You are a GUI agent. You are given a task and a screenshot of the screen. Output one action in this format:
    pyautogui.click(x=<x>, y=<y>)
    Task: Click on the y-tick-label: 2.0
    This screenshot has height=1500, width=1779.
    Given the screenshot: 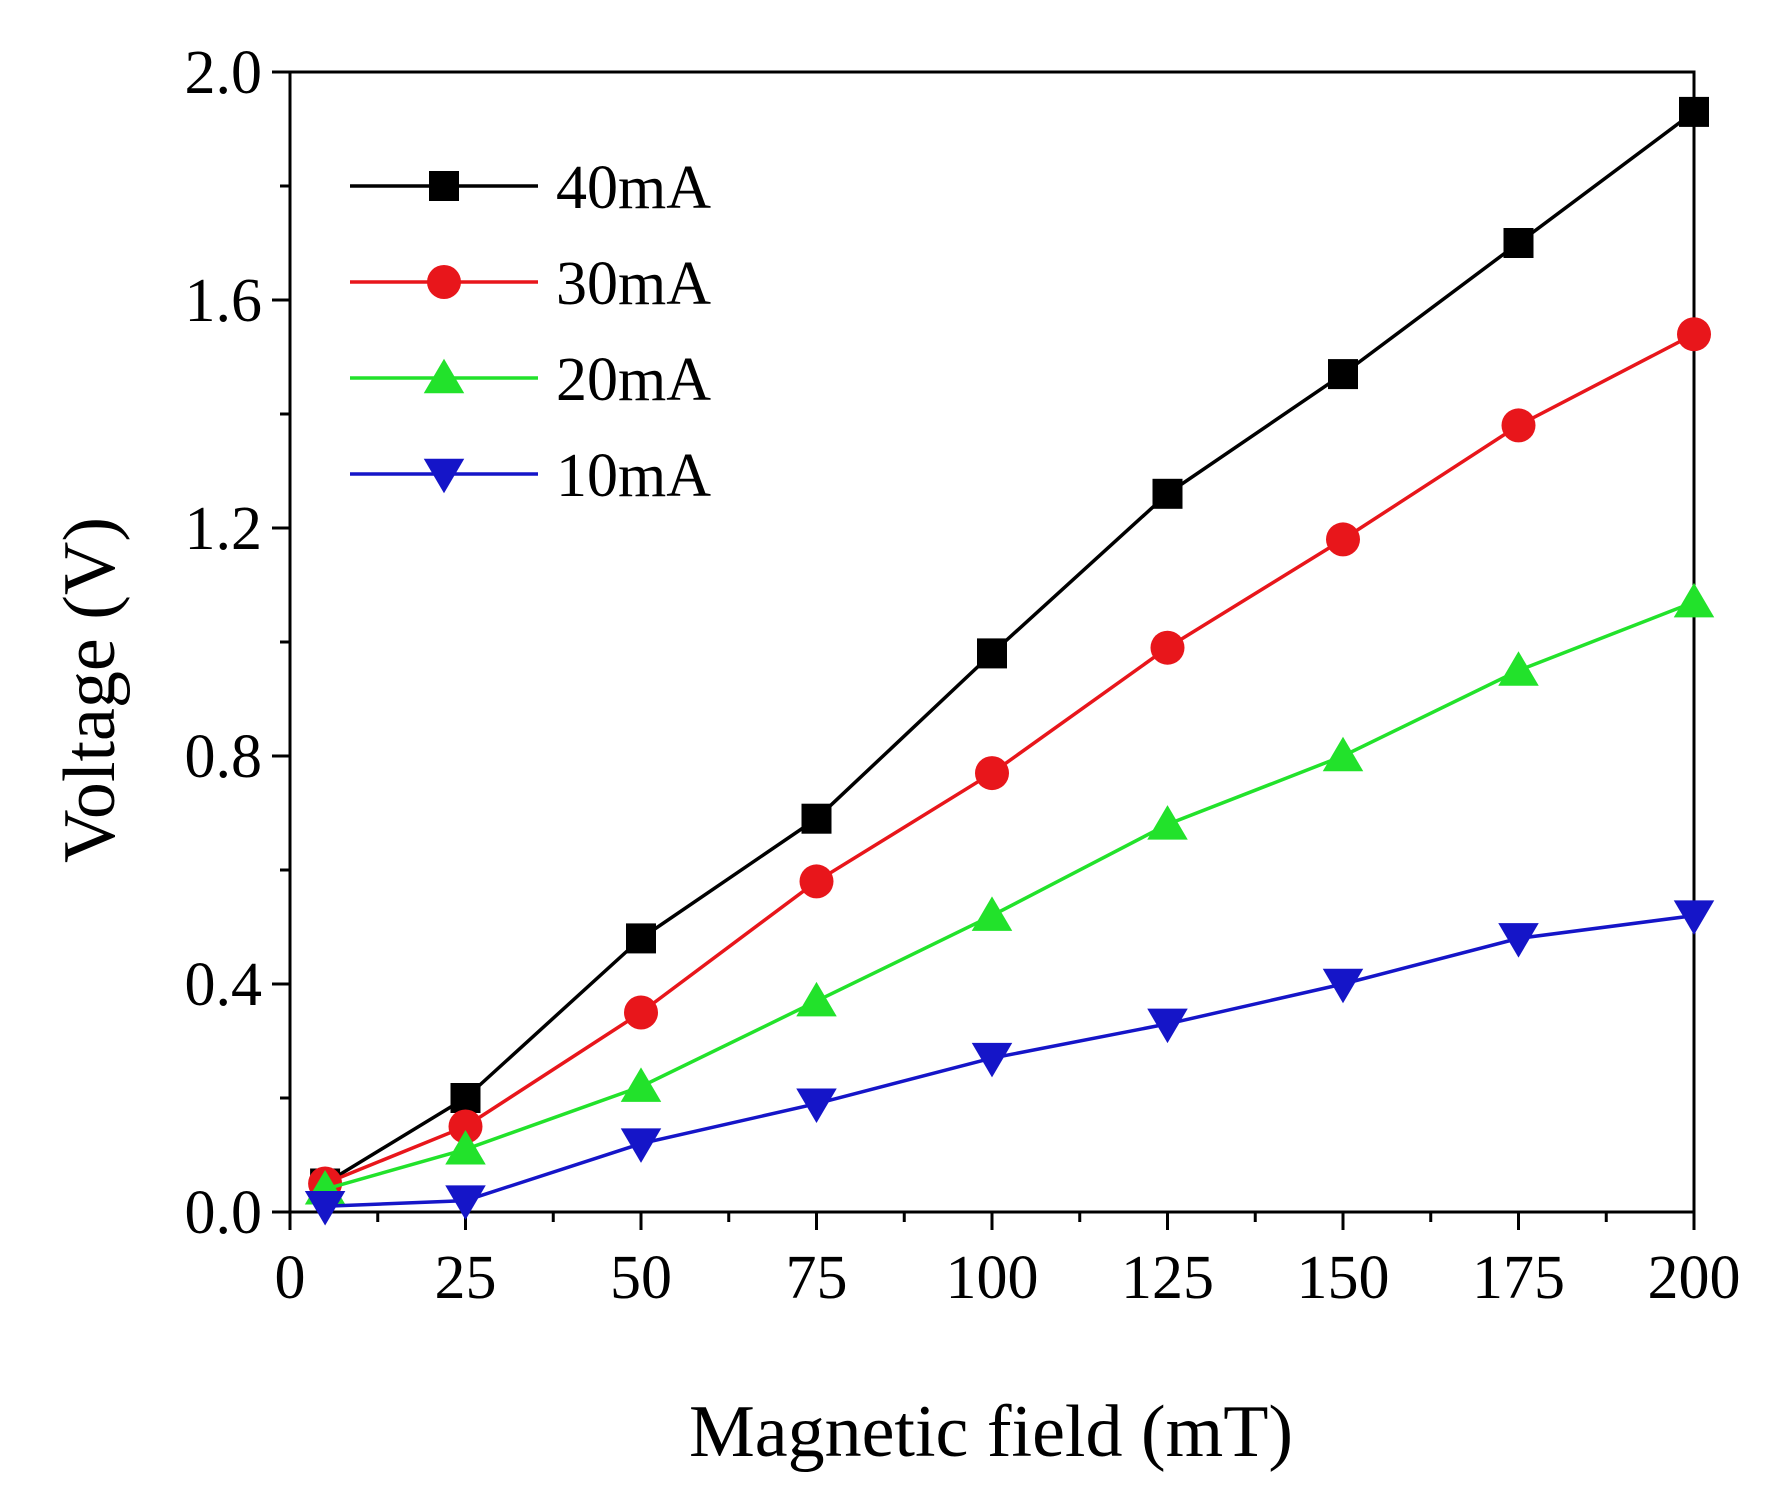 What is the action you would take?
    pyautogui.click(x=224, y=73)
    